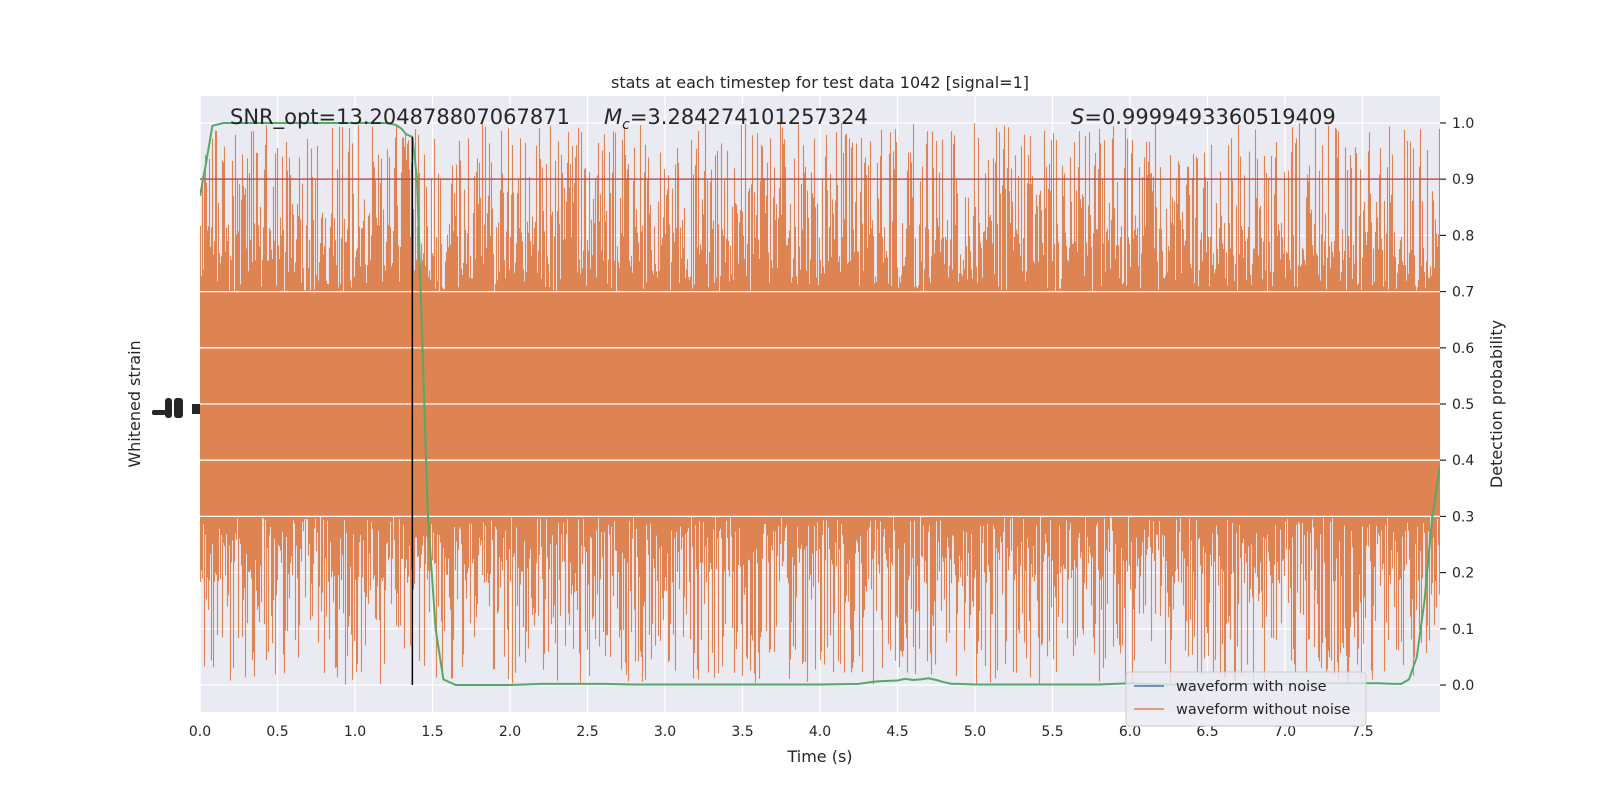 Image resolution: width=1600 pixels, height=800 pixels. Describe the element at coordinates (1130, 732) in the screenshot. I see `x-tick-label: 6.0` at that location.